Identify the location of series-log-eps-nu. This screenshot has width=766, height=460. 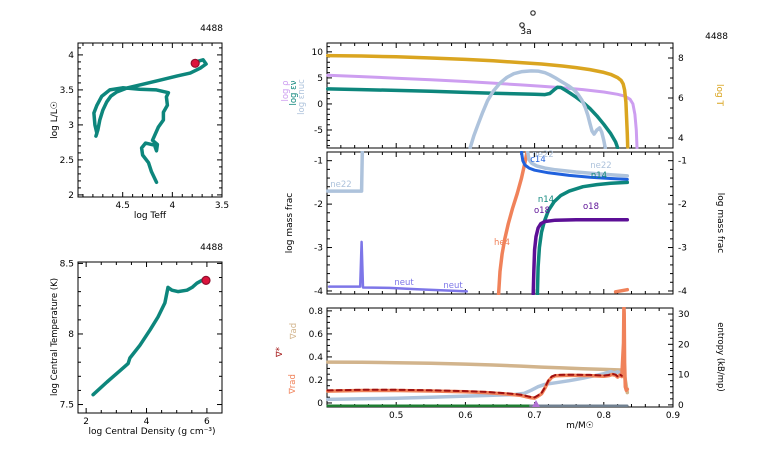
(473, 117).